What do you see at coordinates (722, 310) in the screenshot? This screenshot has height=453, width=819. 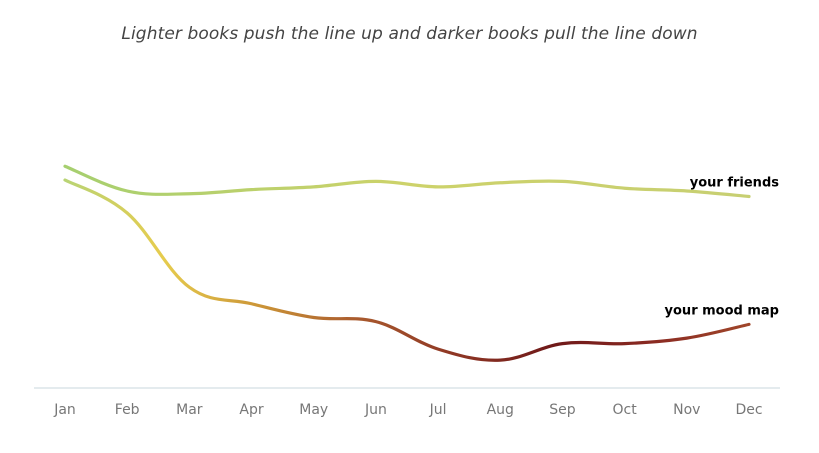 I see `series-label-1: your mood map` at bounding box center [722, 310].